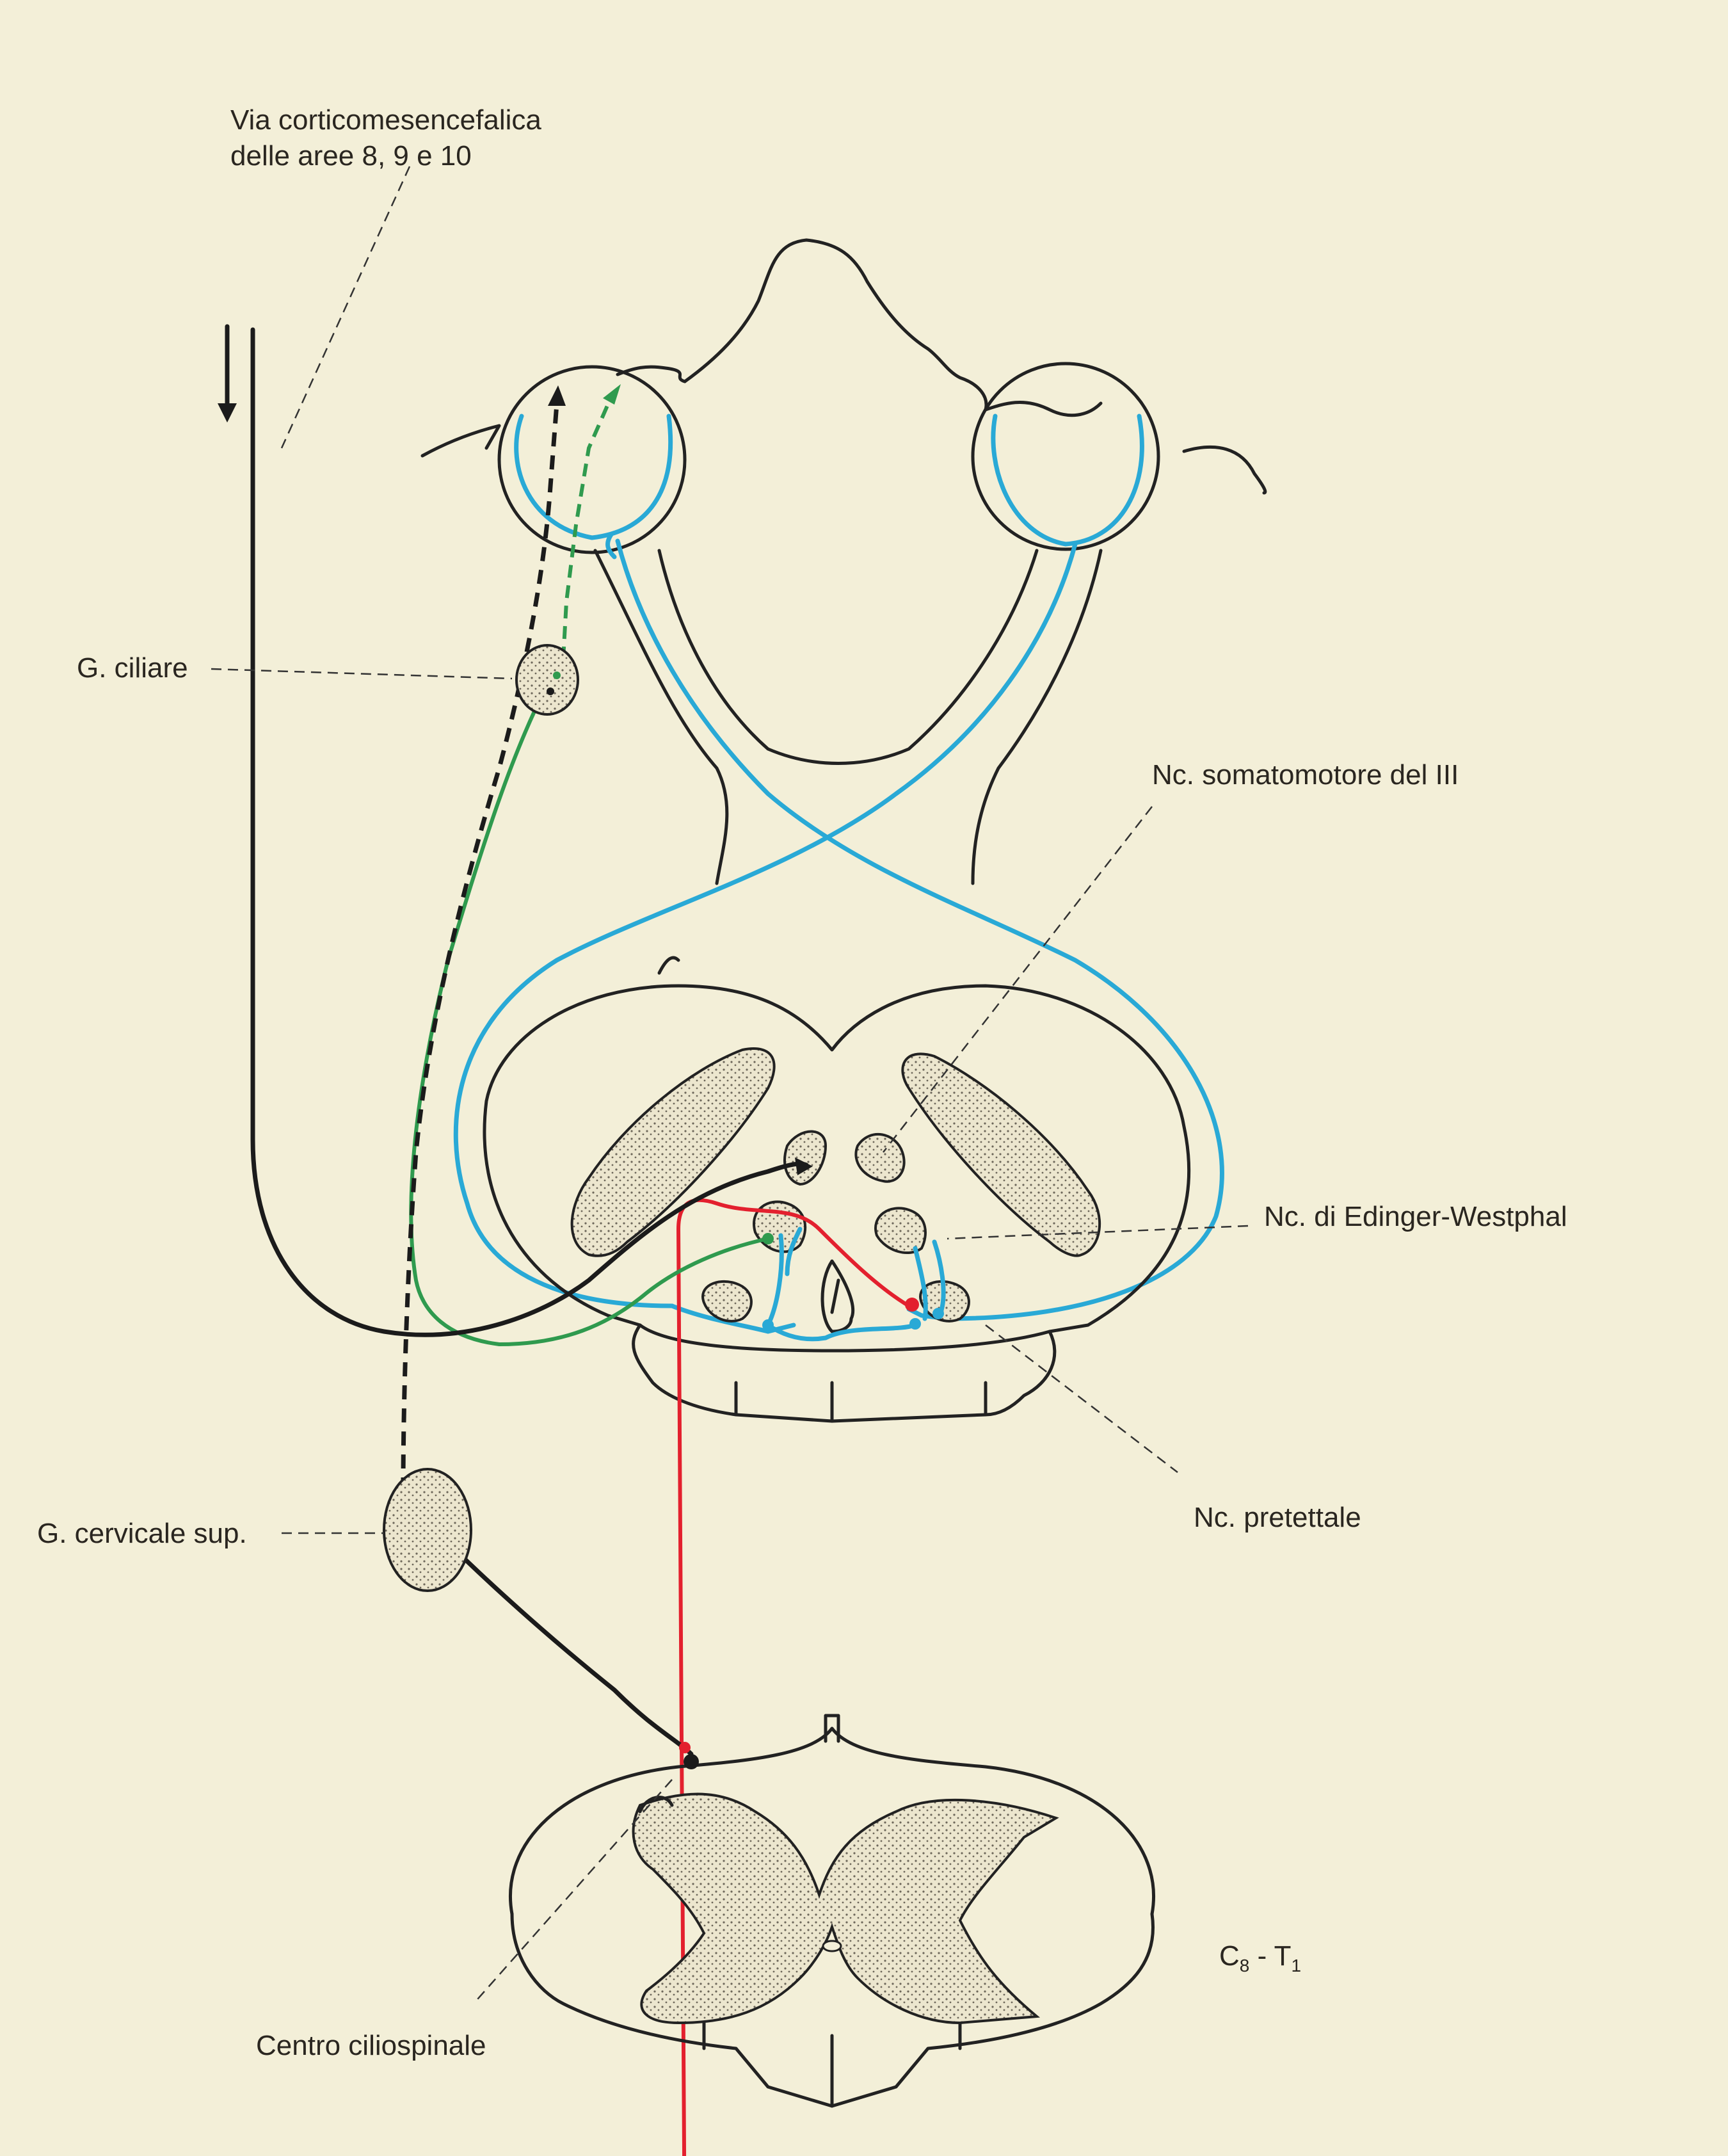  Describe the element at coordinates (132, 668) in the screenshot. I see `label-ciliary-ganglion: G. ciliare` at that location.